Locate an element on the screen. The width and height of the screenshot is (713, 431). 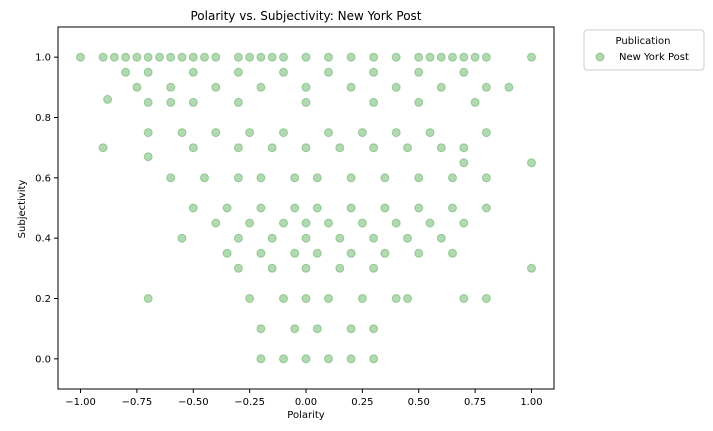
legend-entry-label: New York Post is located at coordinates (654, 57).